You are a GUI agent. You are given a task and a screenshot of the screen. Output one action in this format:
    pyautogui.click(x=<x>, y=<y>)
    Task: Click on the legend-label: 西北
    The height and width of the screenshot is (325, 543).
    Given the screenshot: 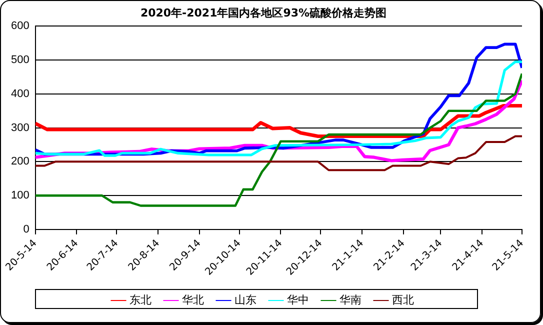 What is the action you would take?
    pyautogui.click(x=403, y=299)
    